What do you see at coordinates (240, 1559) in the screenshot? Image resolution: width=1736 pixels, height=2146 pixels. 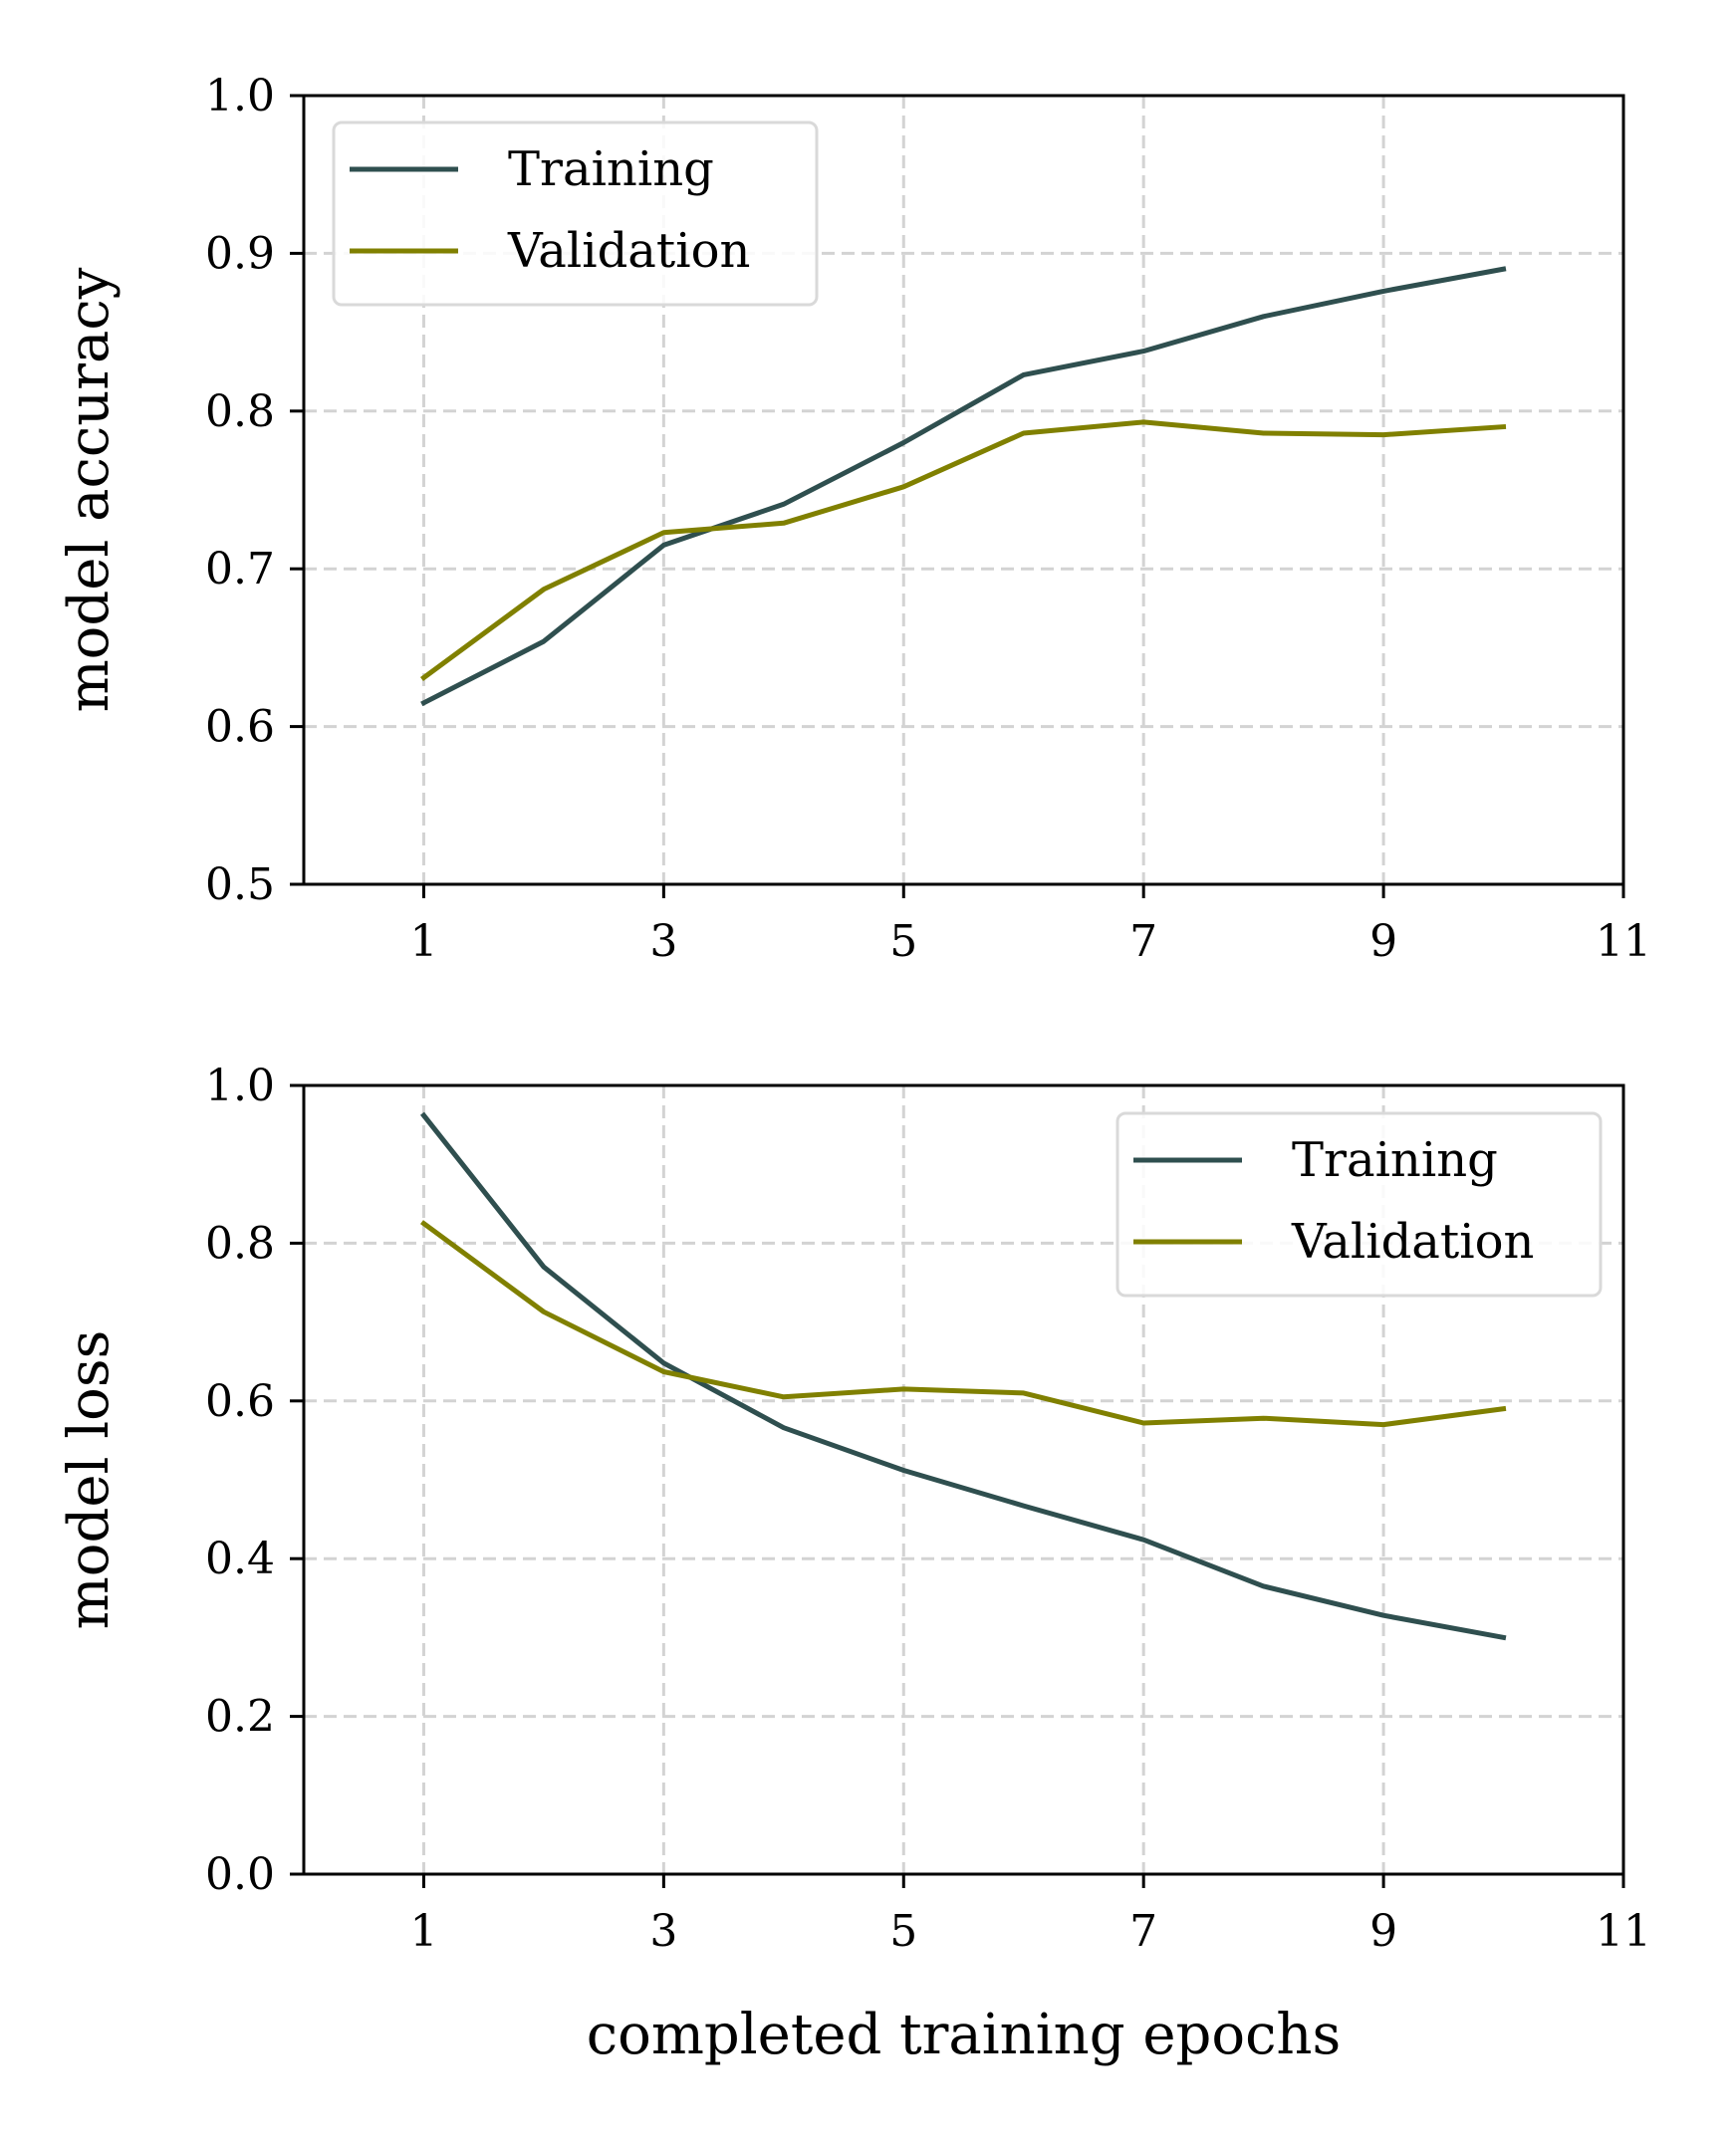 I see `y-tick-label: 0.4` at bounding box center [240, 1559].